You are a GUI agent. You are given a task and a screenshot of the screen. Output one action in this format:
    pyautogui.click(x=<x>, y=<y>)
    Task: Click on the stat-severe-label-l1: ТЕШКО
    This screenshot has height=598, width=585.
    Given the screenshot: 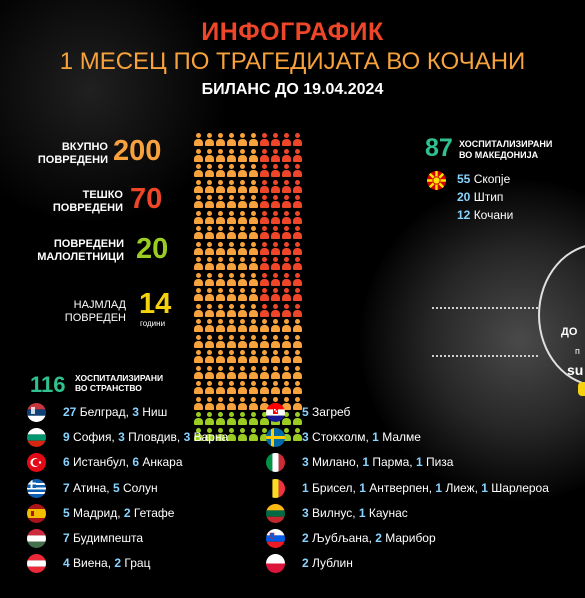 What is the action you would take?
    pyautogui.click(x=102, y=195)
    